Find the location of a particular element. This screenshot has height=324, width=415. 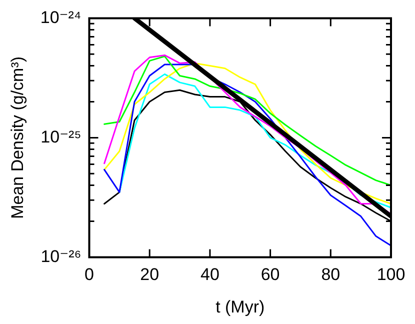

x-tick-label: 40 is located at coordinates (210, 274).